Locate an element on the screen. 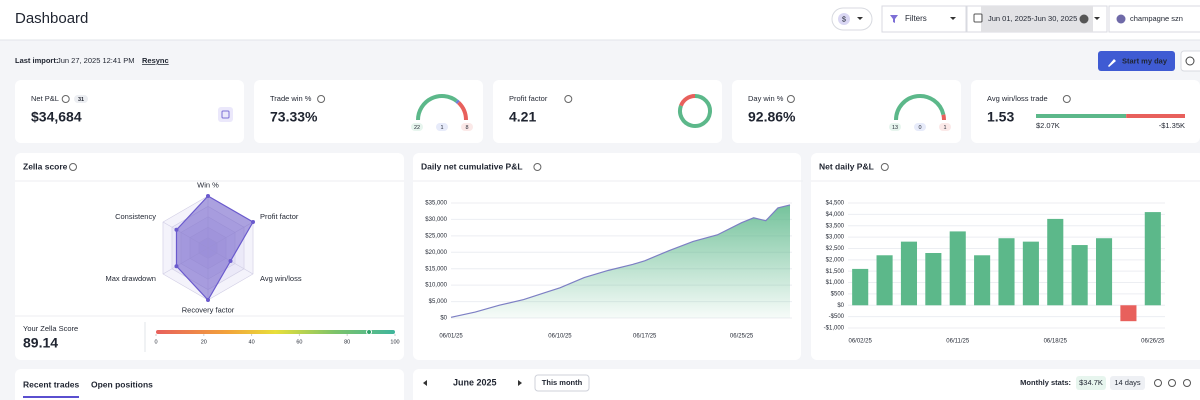 The width and height of the screenshot is (1200, 400). x-tick-label: 06/26/25 is located at coordinates (1153, 342).